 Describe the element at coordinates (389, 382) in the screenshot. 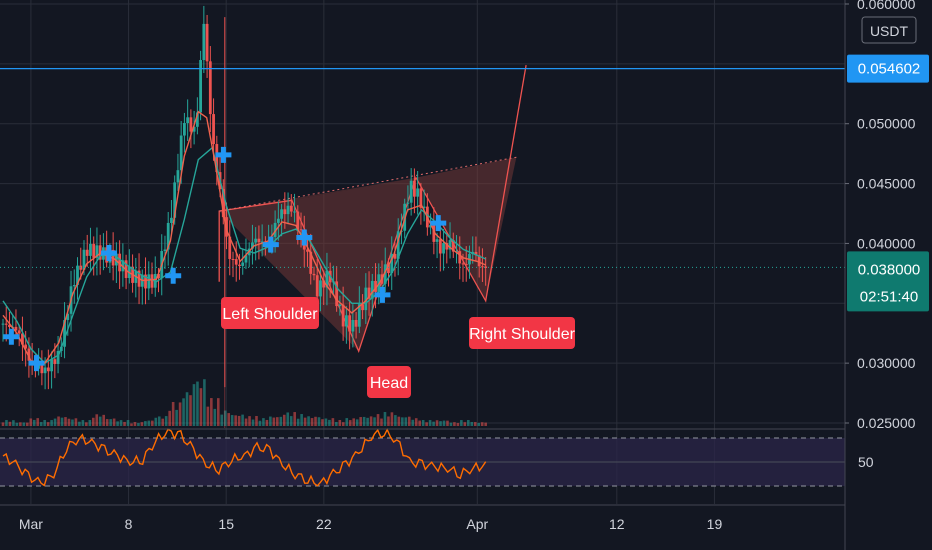

I see `head-label-box` at that location.